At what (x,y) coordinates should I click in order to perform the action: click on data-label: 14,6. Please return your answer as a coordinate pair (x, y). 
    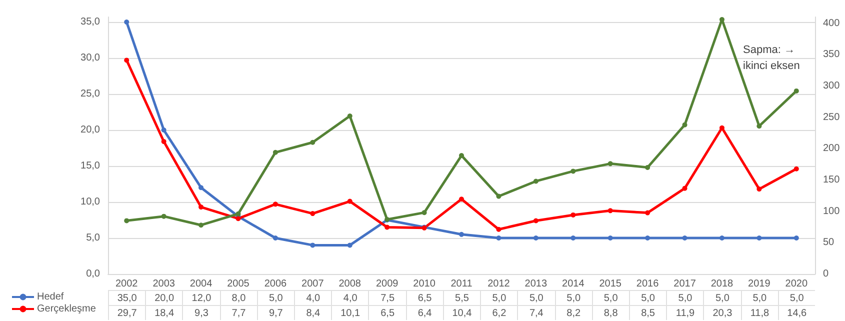
    Looking at the image, I should click on (796, 312).